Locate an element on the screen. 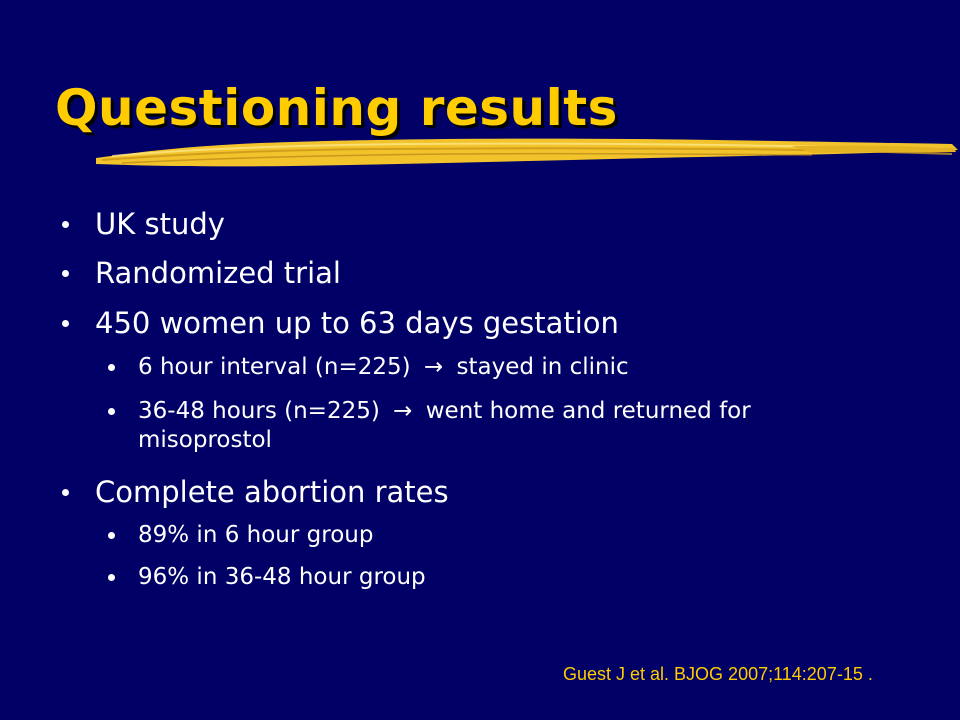 Image resolution: width=960 pixels, height=720 pixels. subbullet-89-percent: 89% in 6 hour group is located at coordinates (241, 535).